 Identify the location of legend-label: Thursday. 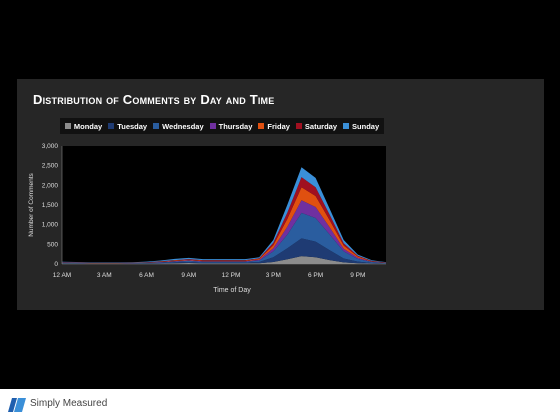
(235, 126).